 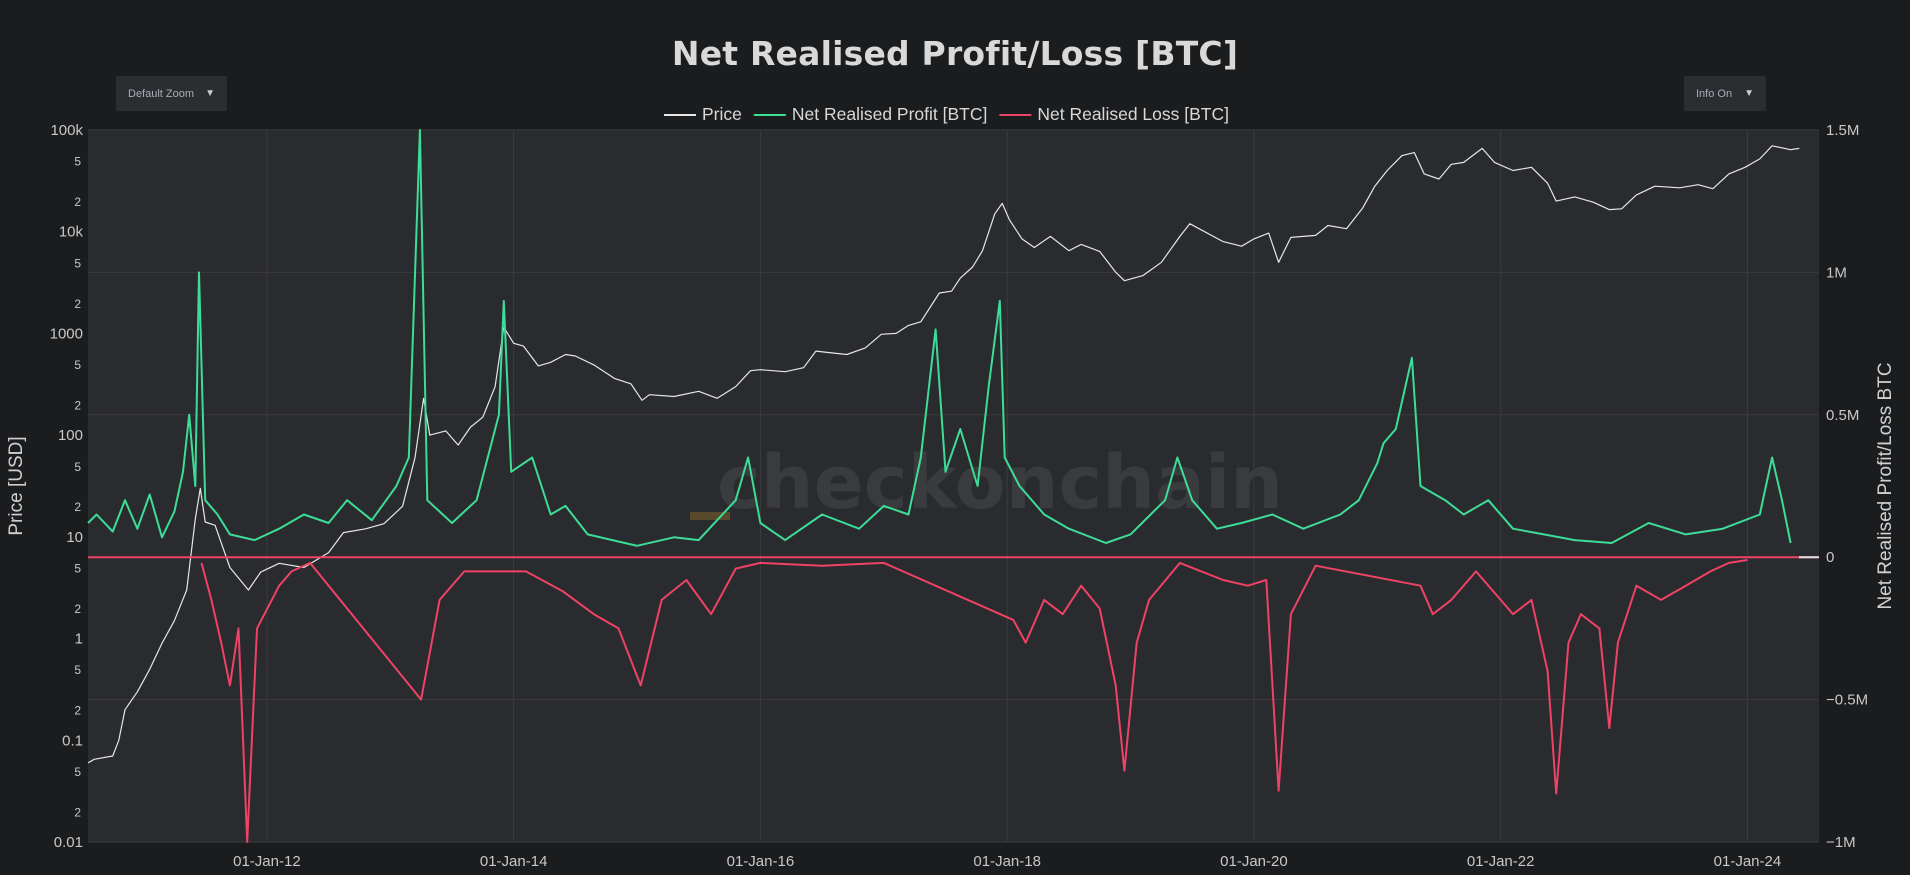 I want to click on y-right-tick-label: −1M, so click(x=1841, y=842).